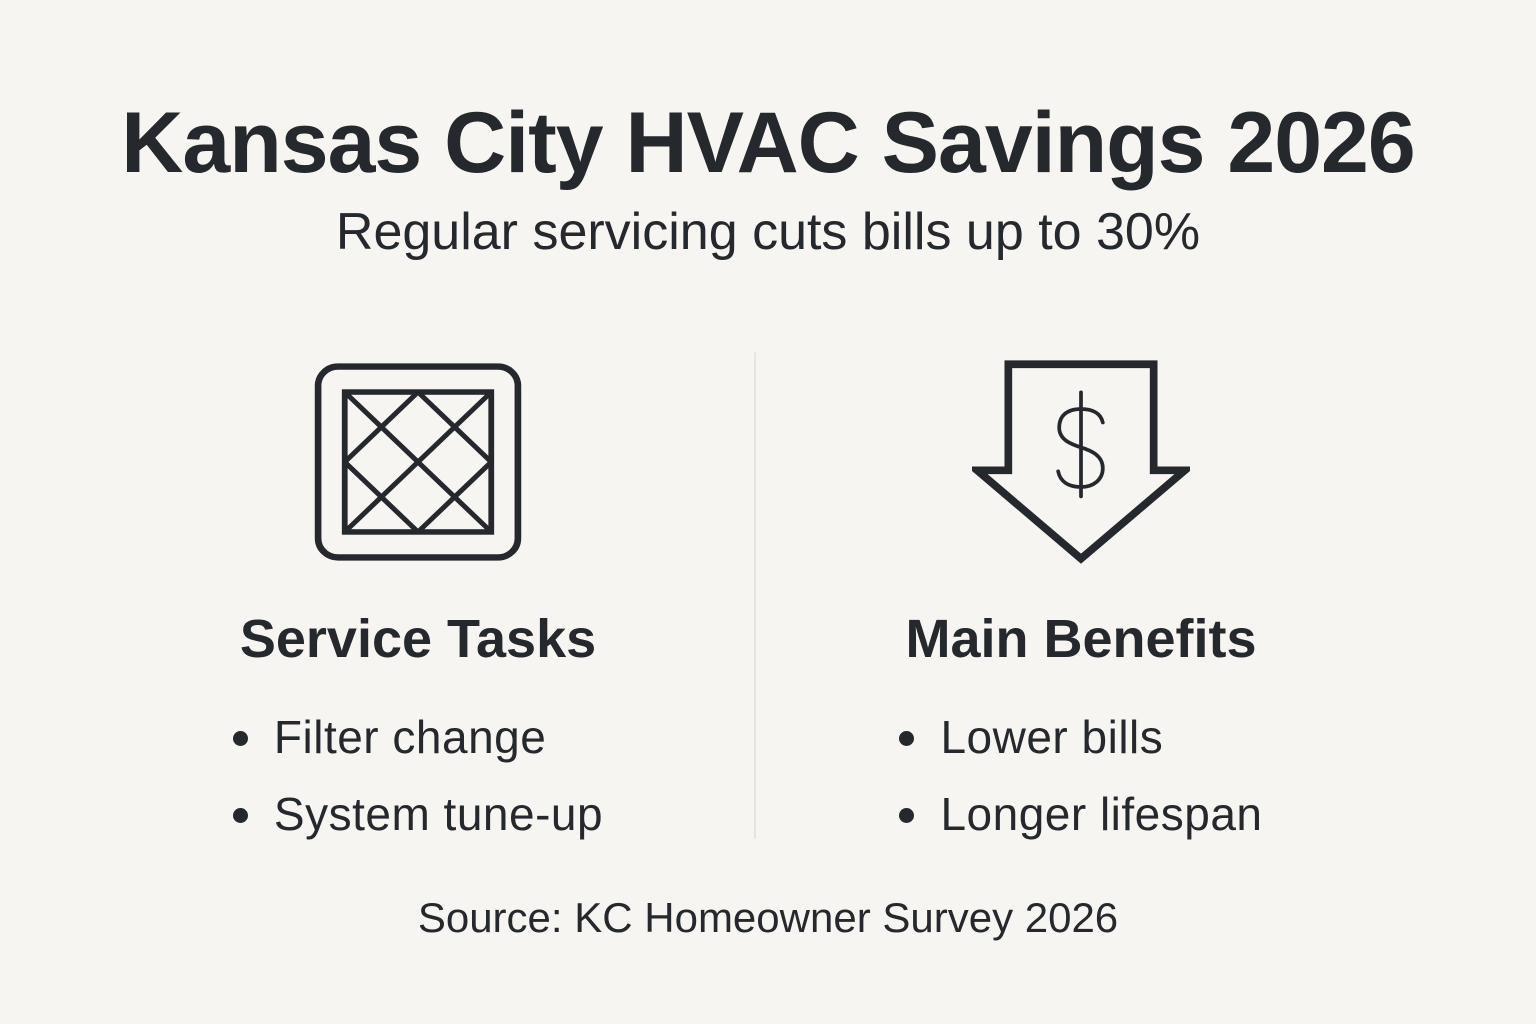  Describe the element at coordinates (1081, 639) in the screenshot. I see `column-heading: Main Benefits` at that location.